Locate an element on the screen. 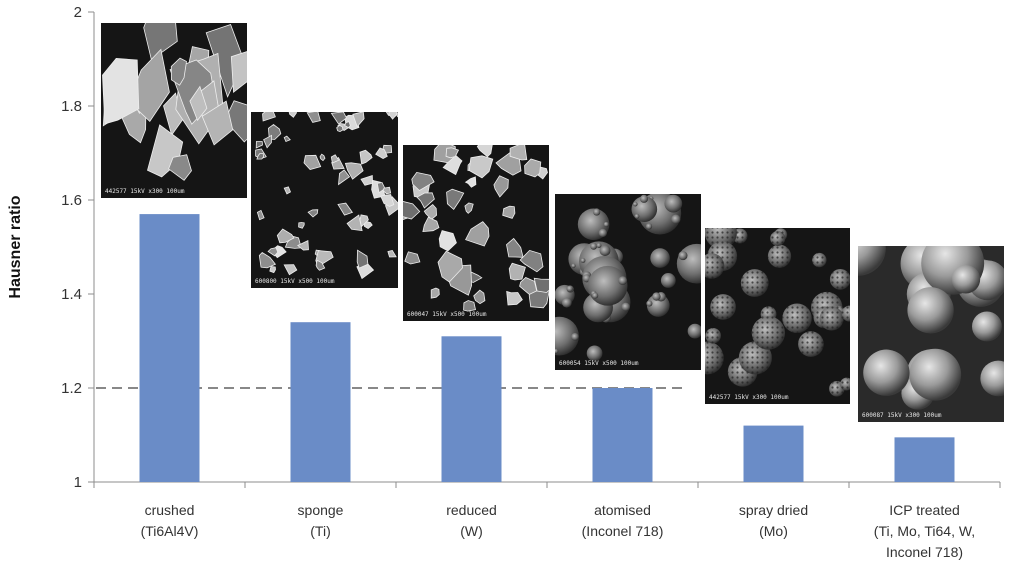 Image resolution: width=1024 pixels, height=565 pixels. sem-micrograph-1: 600800 15kV x500 100um is located at coordinates (324, 200).